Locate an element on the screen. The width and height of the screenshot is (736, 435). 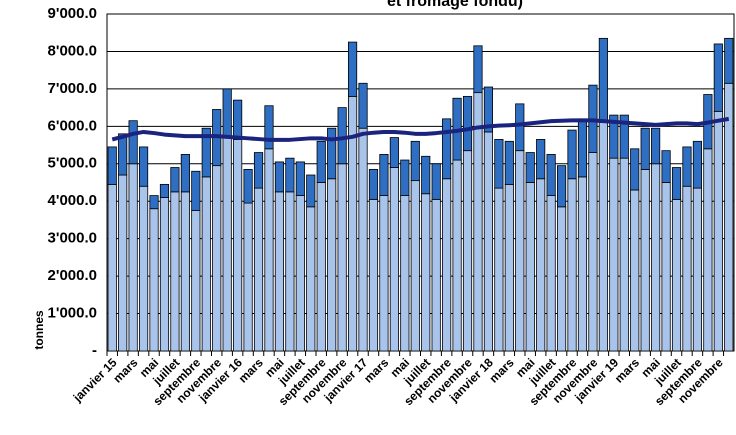
y-tick-label: 6'000.0 is located at coordinates (72, 125).